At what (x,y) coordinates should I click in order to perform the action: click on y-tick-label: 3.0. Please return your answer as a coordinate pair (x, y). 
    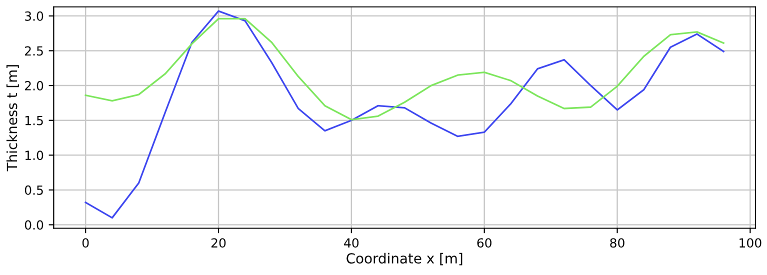
    Looking at the image, I should click on (34, 16).